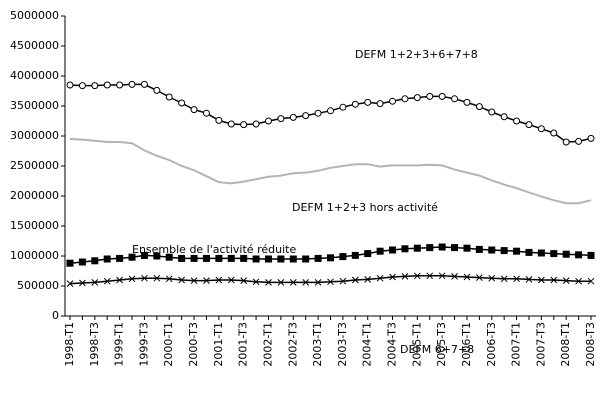 The width and height of the screenshot is (601, 405). Describe the element at coordinates (292, 344) in the screenshot. I see `x-tick-label: 2002-T3` at that location.